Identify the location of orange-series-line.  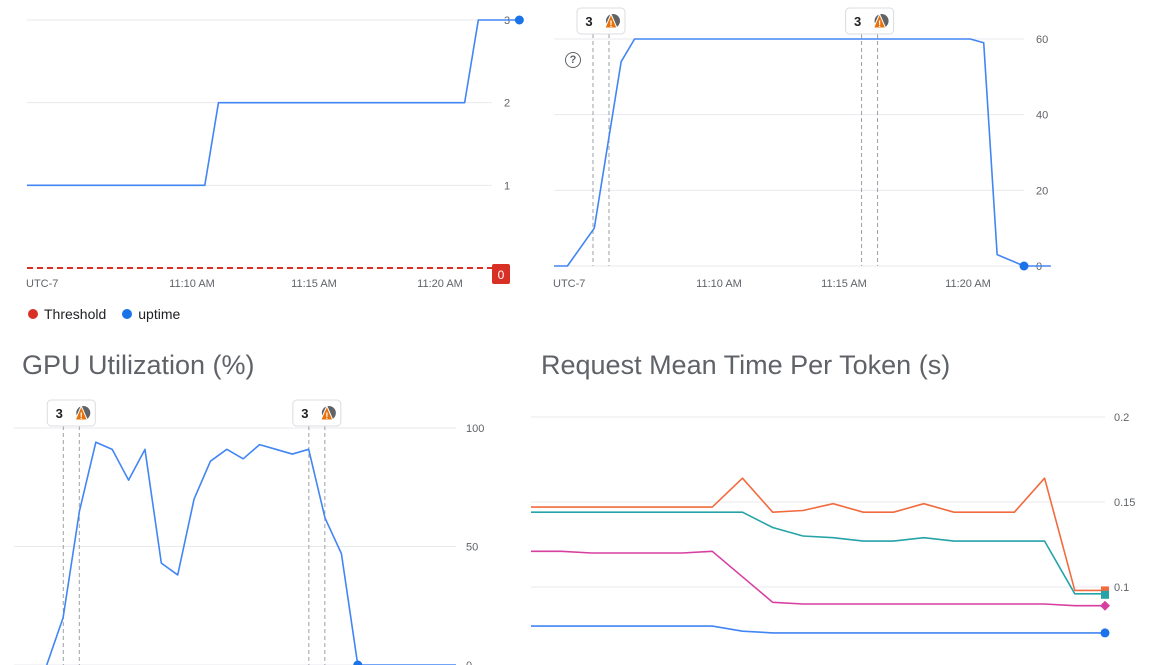
(818, 534).